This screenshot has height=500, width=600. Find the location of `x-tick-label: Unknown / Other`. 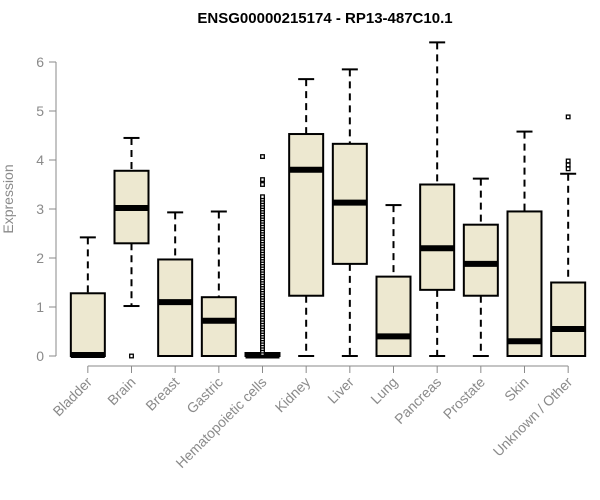

x-tick-label: Unknown / Other is located at coordinates (533, 417).